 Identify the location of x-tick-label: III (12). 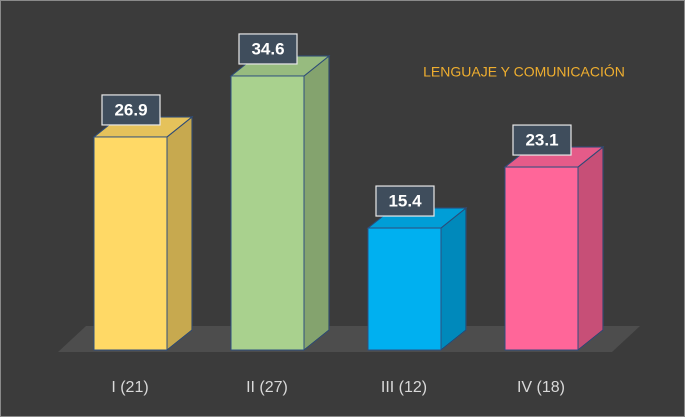
(404, 387).